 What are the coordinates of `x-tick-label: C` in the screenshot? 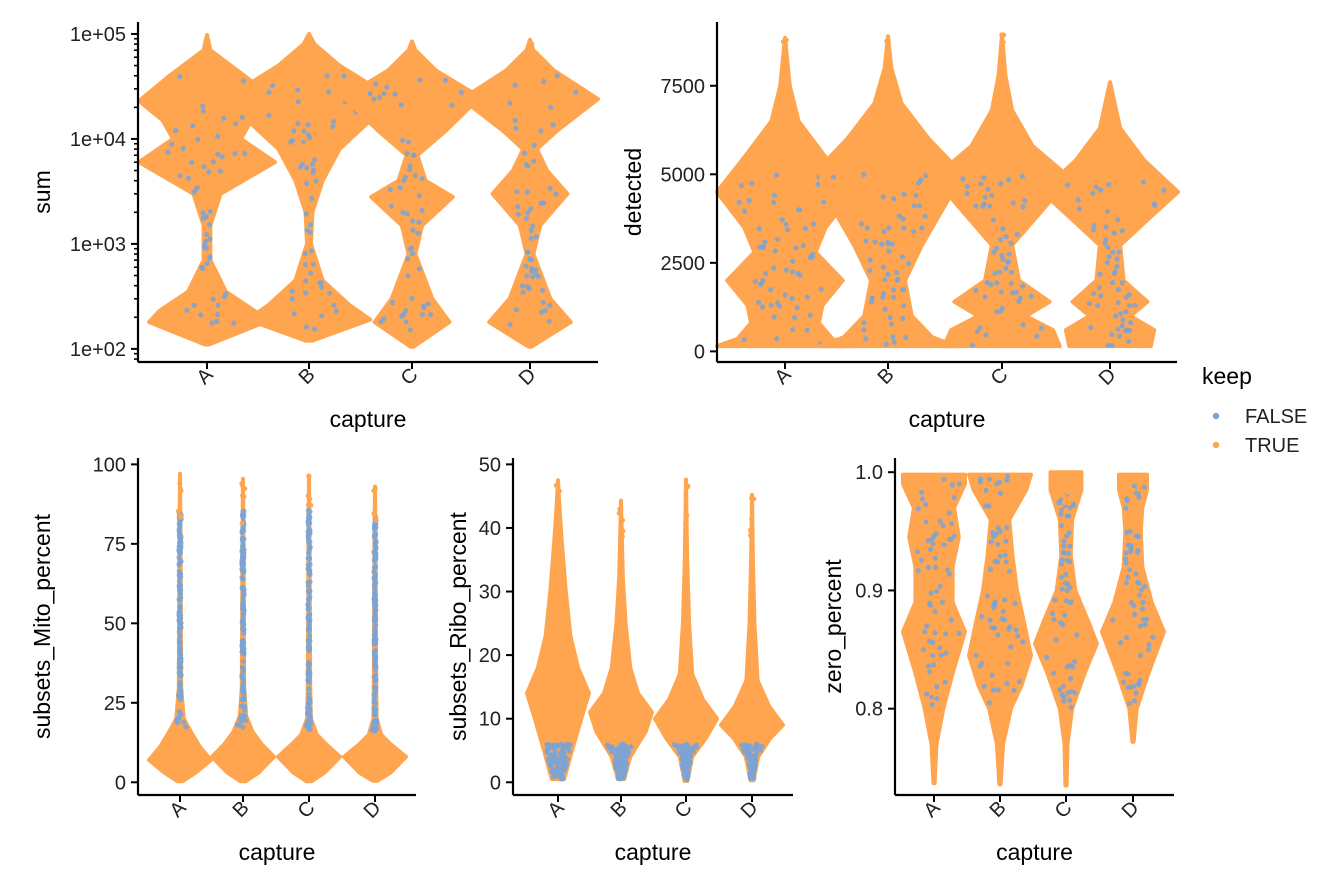 It's located at (1064, 810).